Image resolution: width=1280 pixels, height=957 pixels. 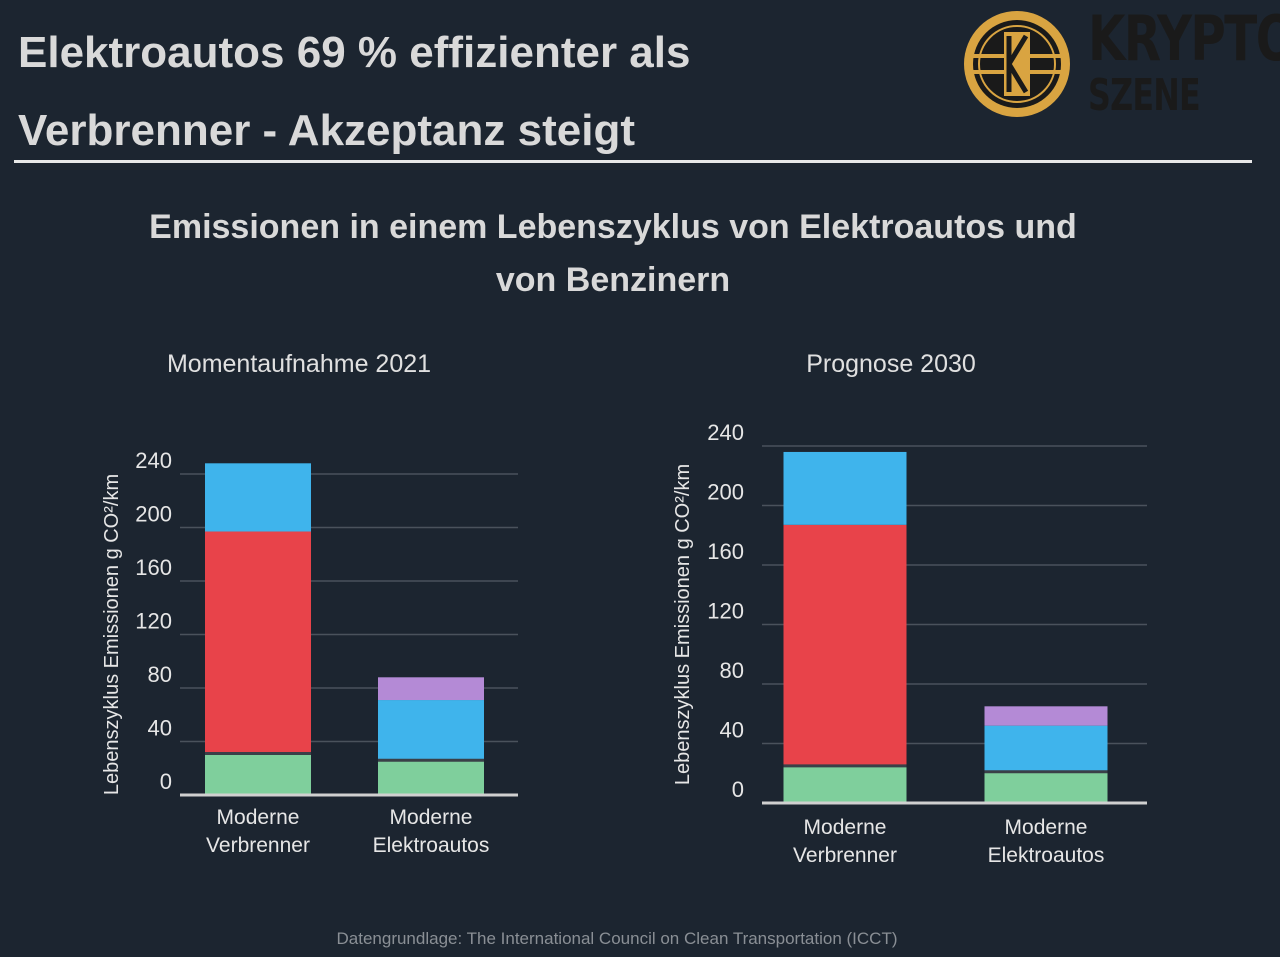 What do you see at coordinates (1184, 38) in the screenshot?
I see `logo-word-1: KRYPTO` at bounding box center [1184, 38].